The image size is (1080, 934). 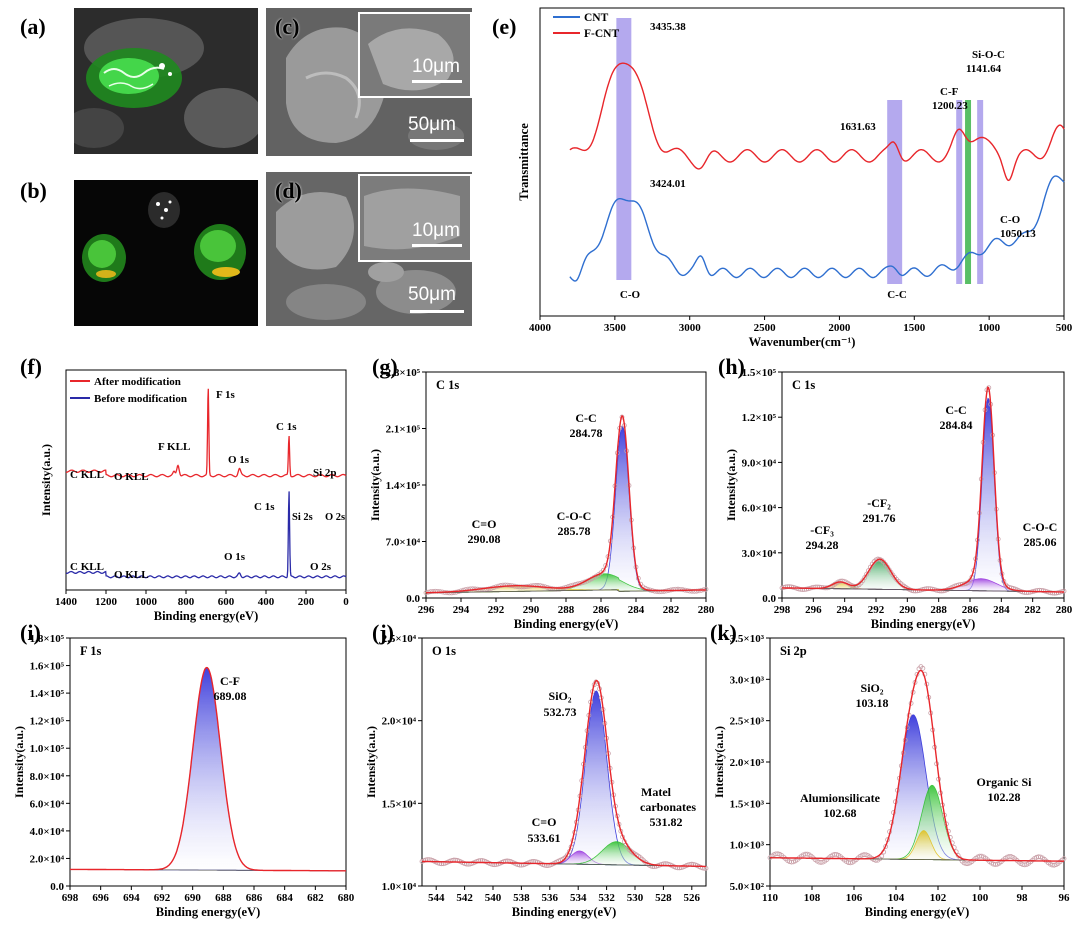 What do you see at coordinates (802, 342) in the screenshot?
I see `chart-e-xlabel: Wavenumber(cm⁻¹)` at bounding box center [802, 342].